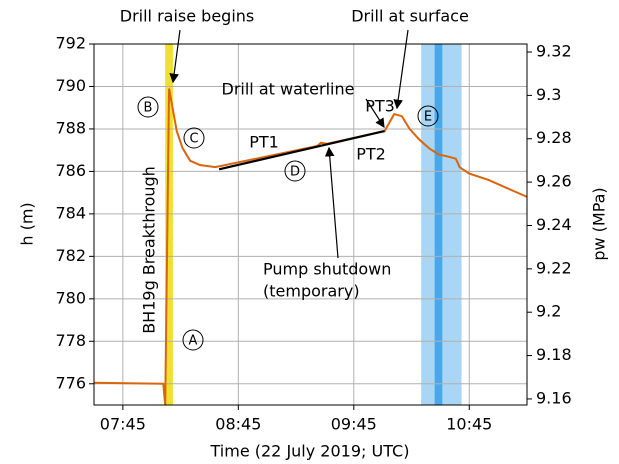 Image resolution: width=619 pixels, height=464 pixels. I want to click on y2-tick-label: 9.28, so click(554, 137).